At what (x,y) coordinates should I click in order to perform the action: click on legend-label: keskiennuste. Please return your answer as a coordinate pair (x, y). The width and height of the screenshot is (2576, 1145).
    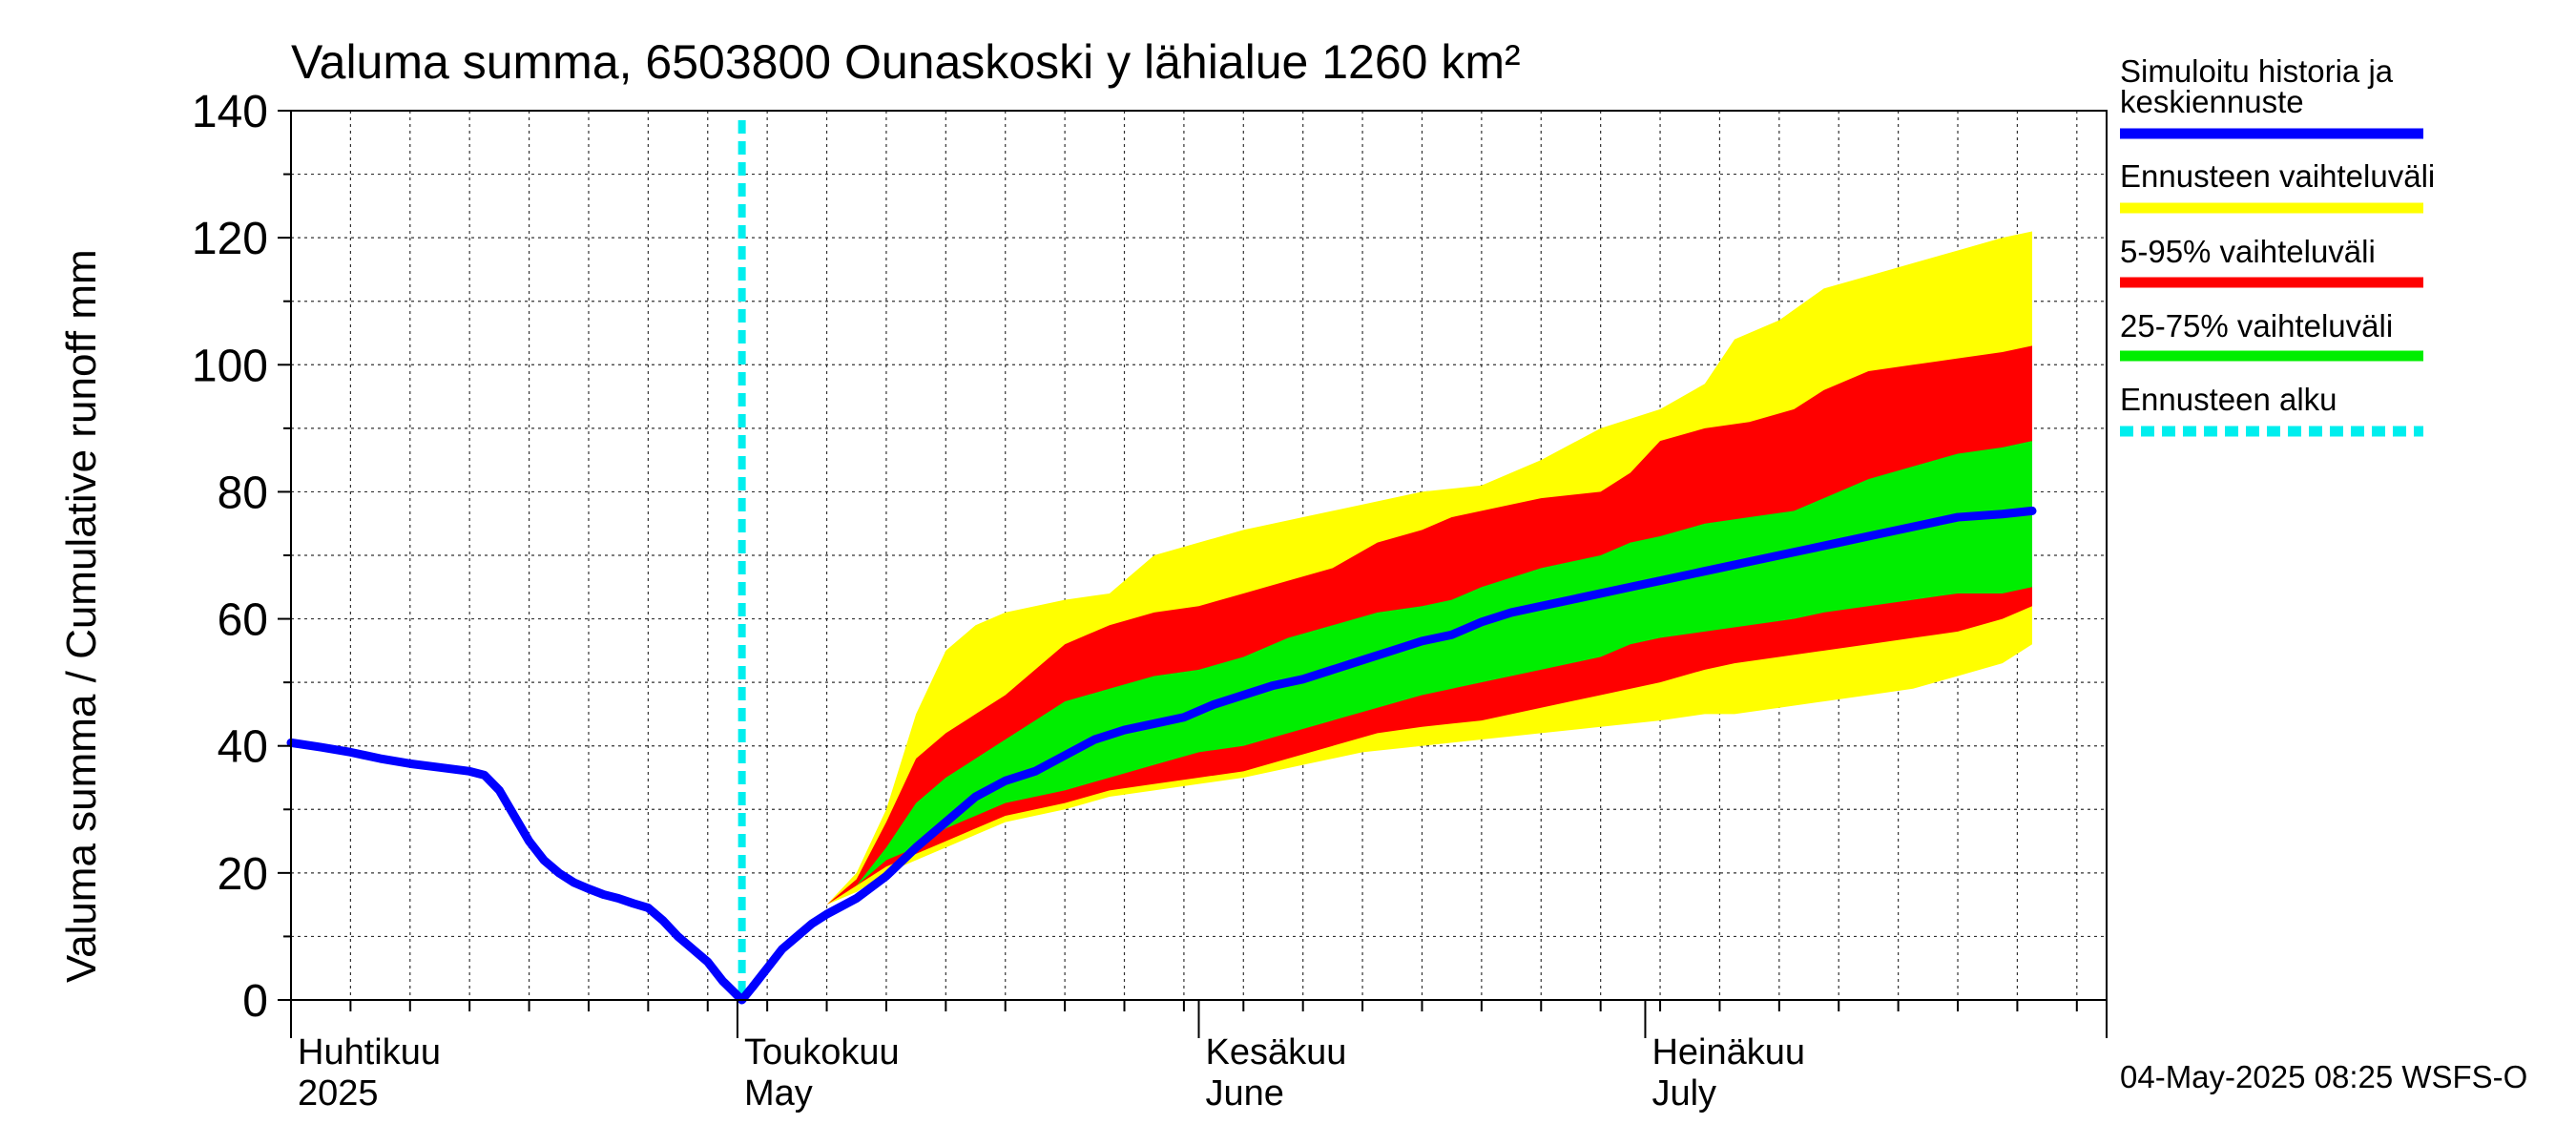
    Looking at the image, I should click on (2212, 102).